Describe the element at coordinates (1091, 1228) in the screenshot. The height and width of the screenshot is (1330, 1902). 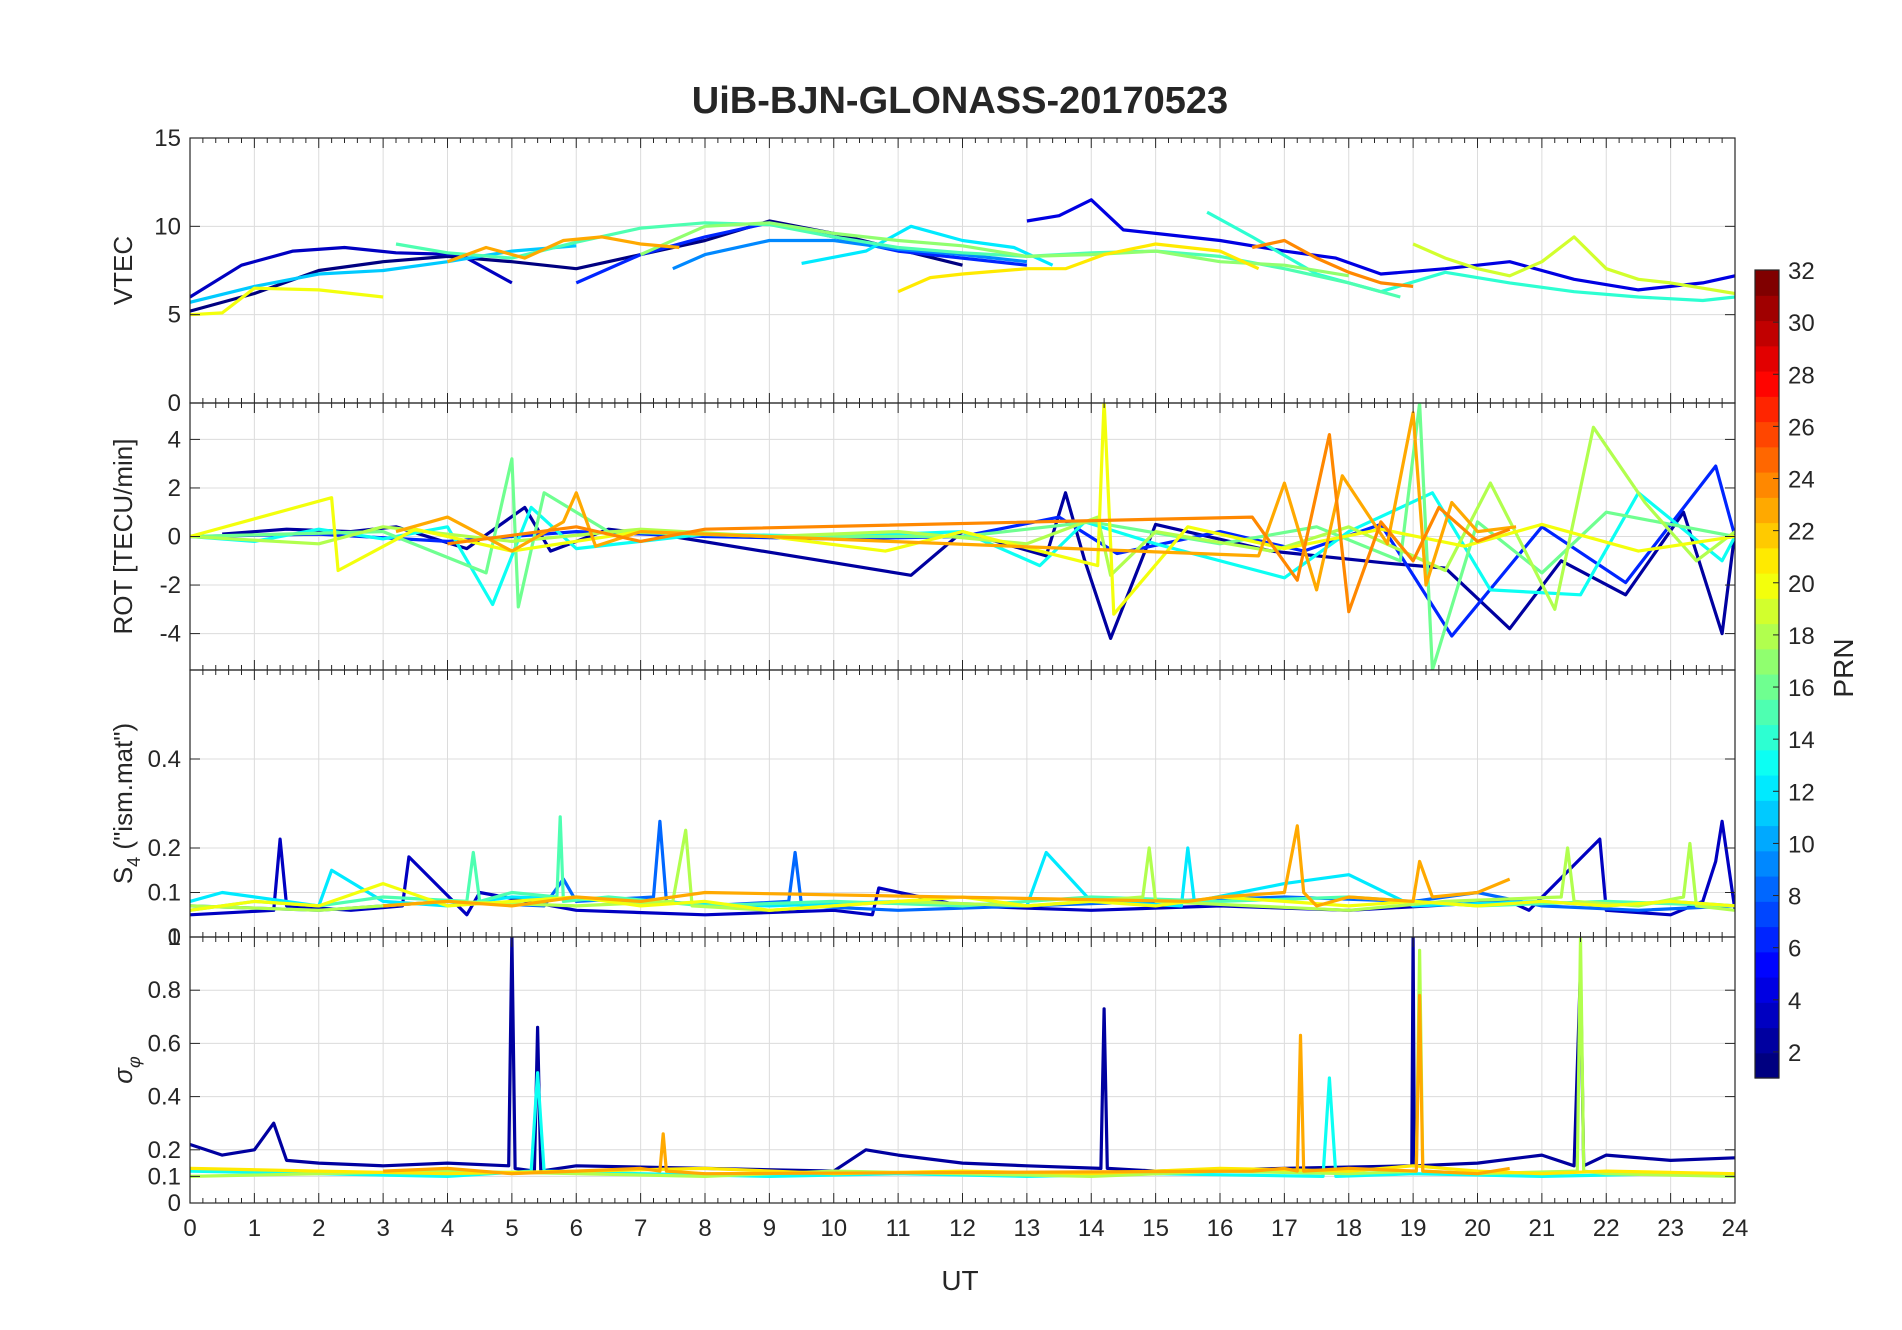
I see `x-tick-label: 14` at that location.